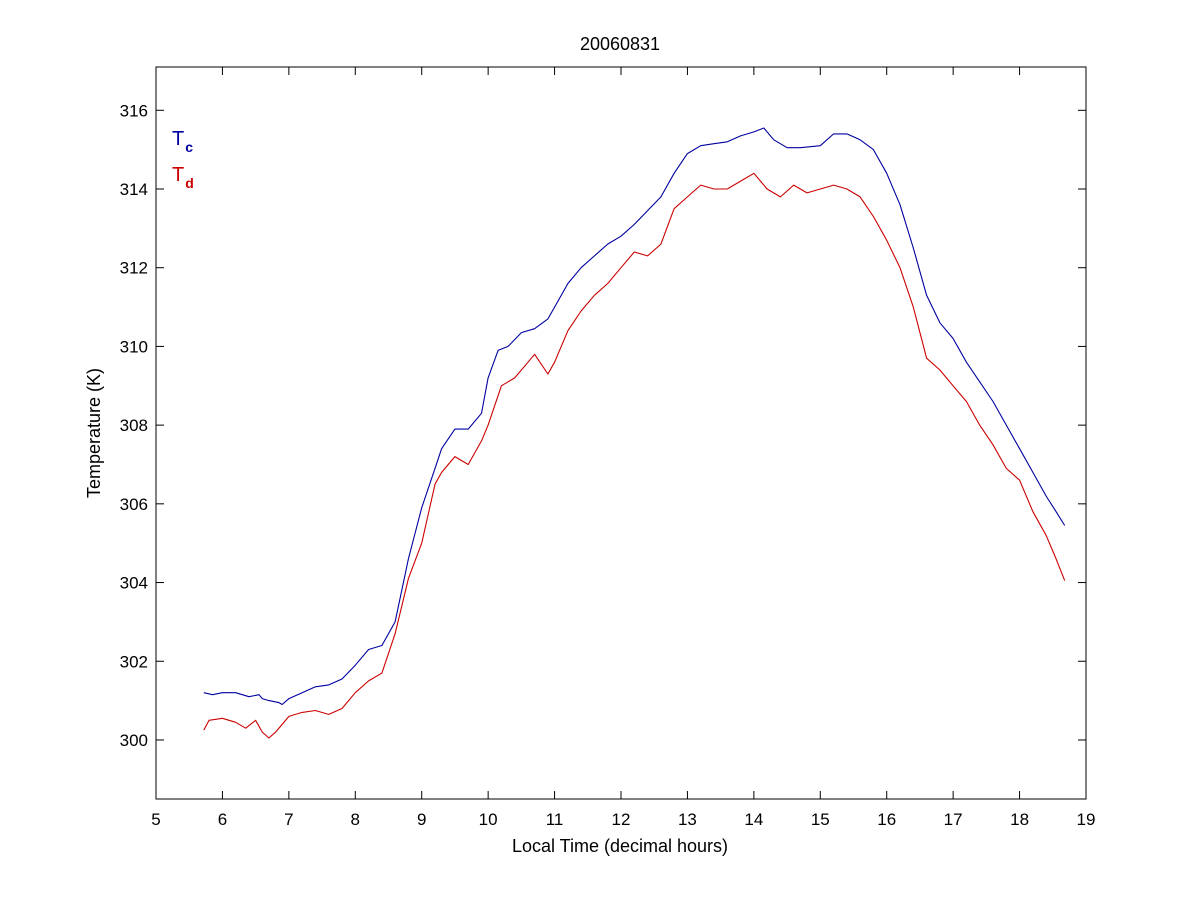  Describe the element at coordinates (134, 268) in the screenshot. I see `y-tick-label: 312` at that location.